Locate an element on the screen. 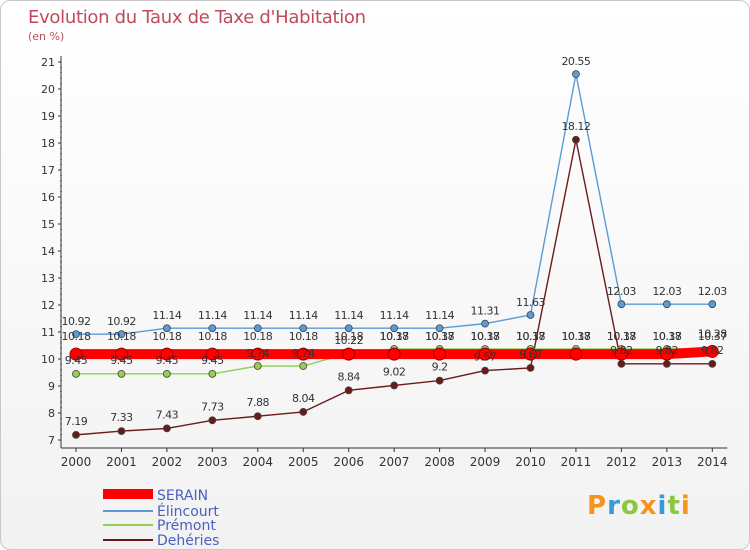 The height and width of the screenshot is (550, 750). logo-letter: P is located at coordinates (597, 506).